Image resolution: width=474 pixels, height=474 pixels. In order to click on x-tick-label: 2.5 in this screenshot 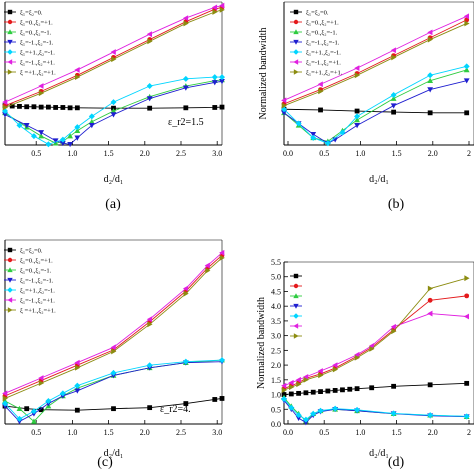, I will do `click(181, 432)`.